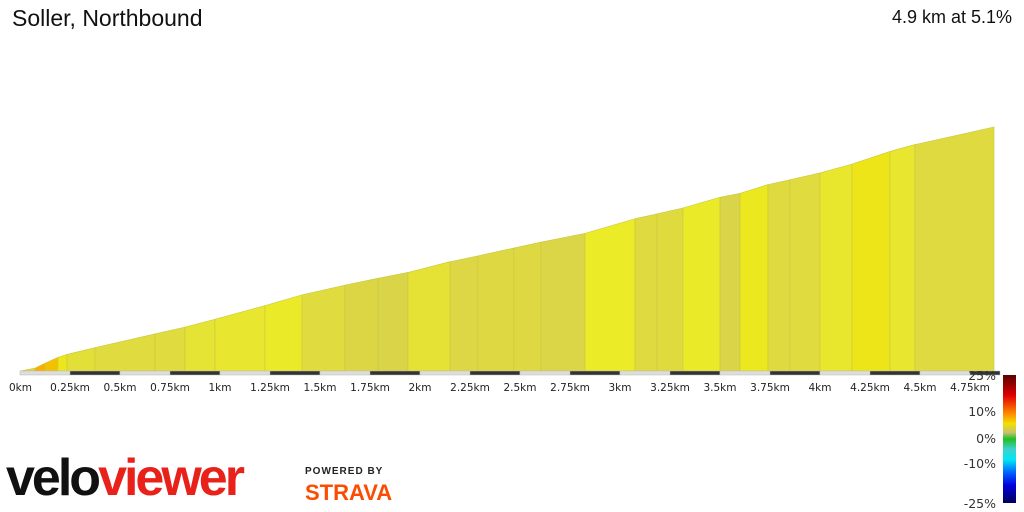  What do you see at coordinates (620, 388) in the screenshot?
I see `x-tick-label: 3km` at bounding box center [620, 388].